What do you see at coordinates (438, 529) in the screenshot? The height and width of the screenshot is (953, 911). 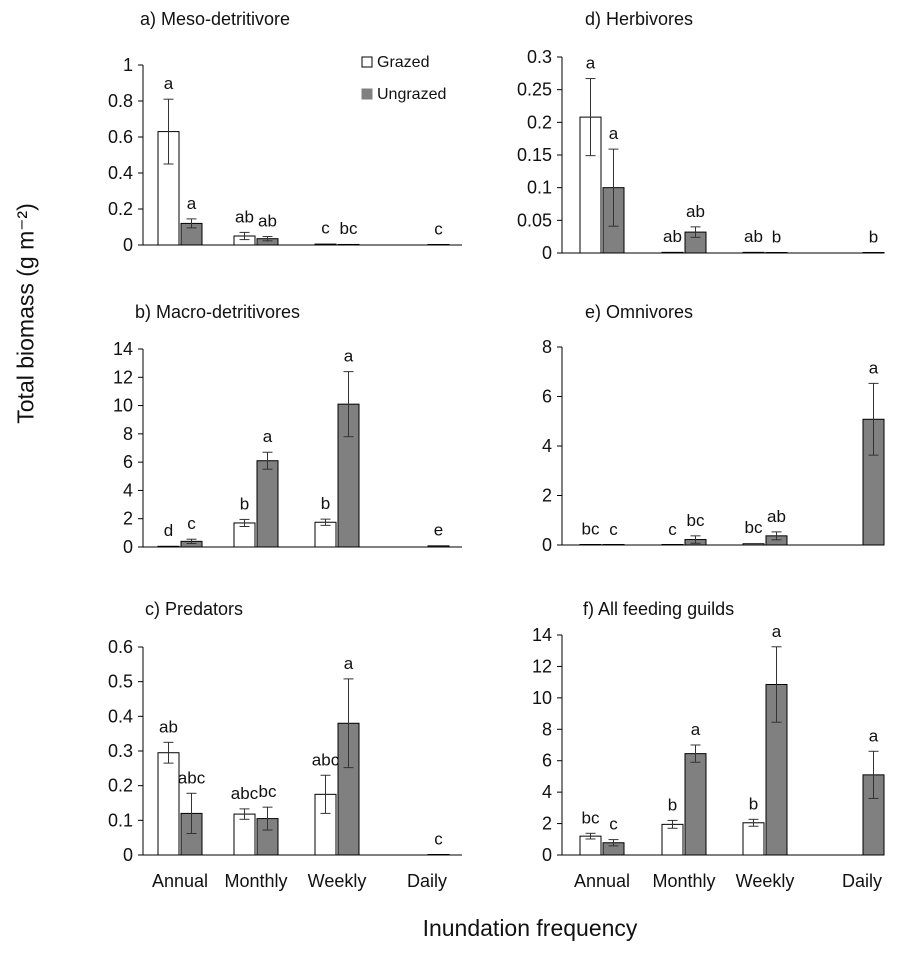 I see `panel-b-ungrazed-significance-label: e` at bounding box center [438, 529].